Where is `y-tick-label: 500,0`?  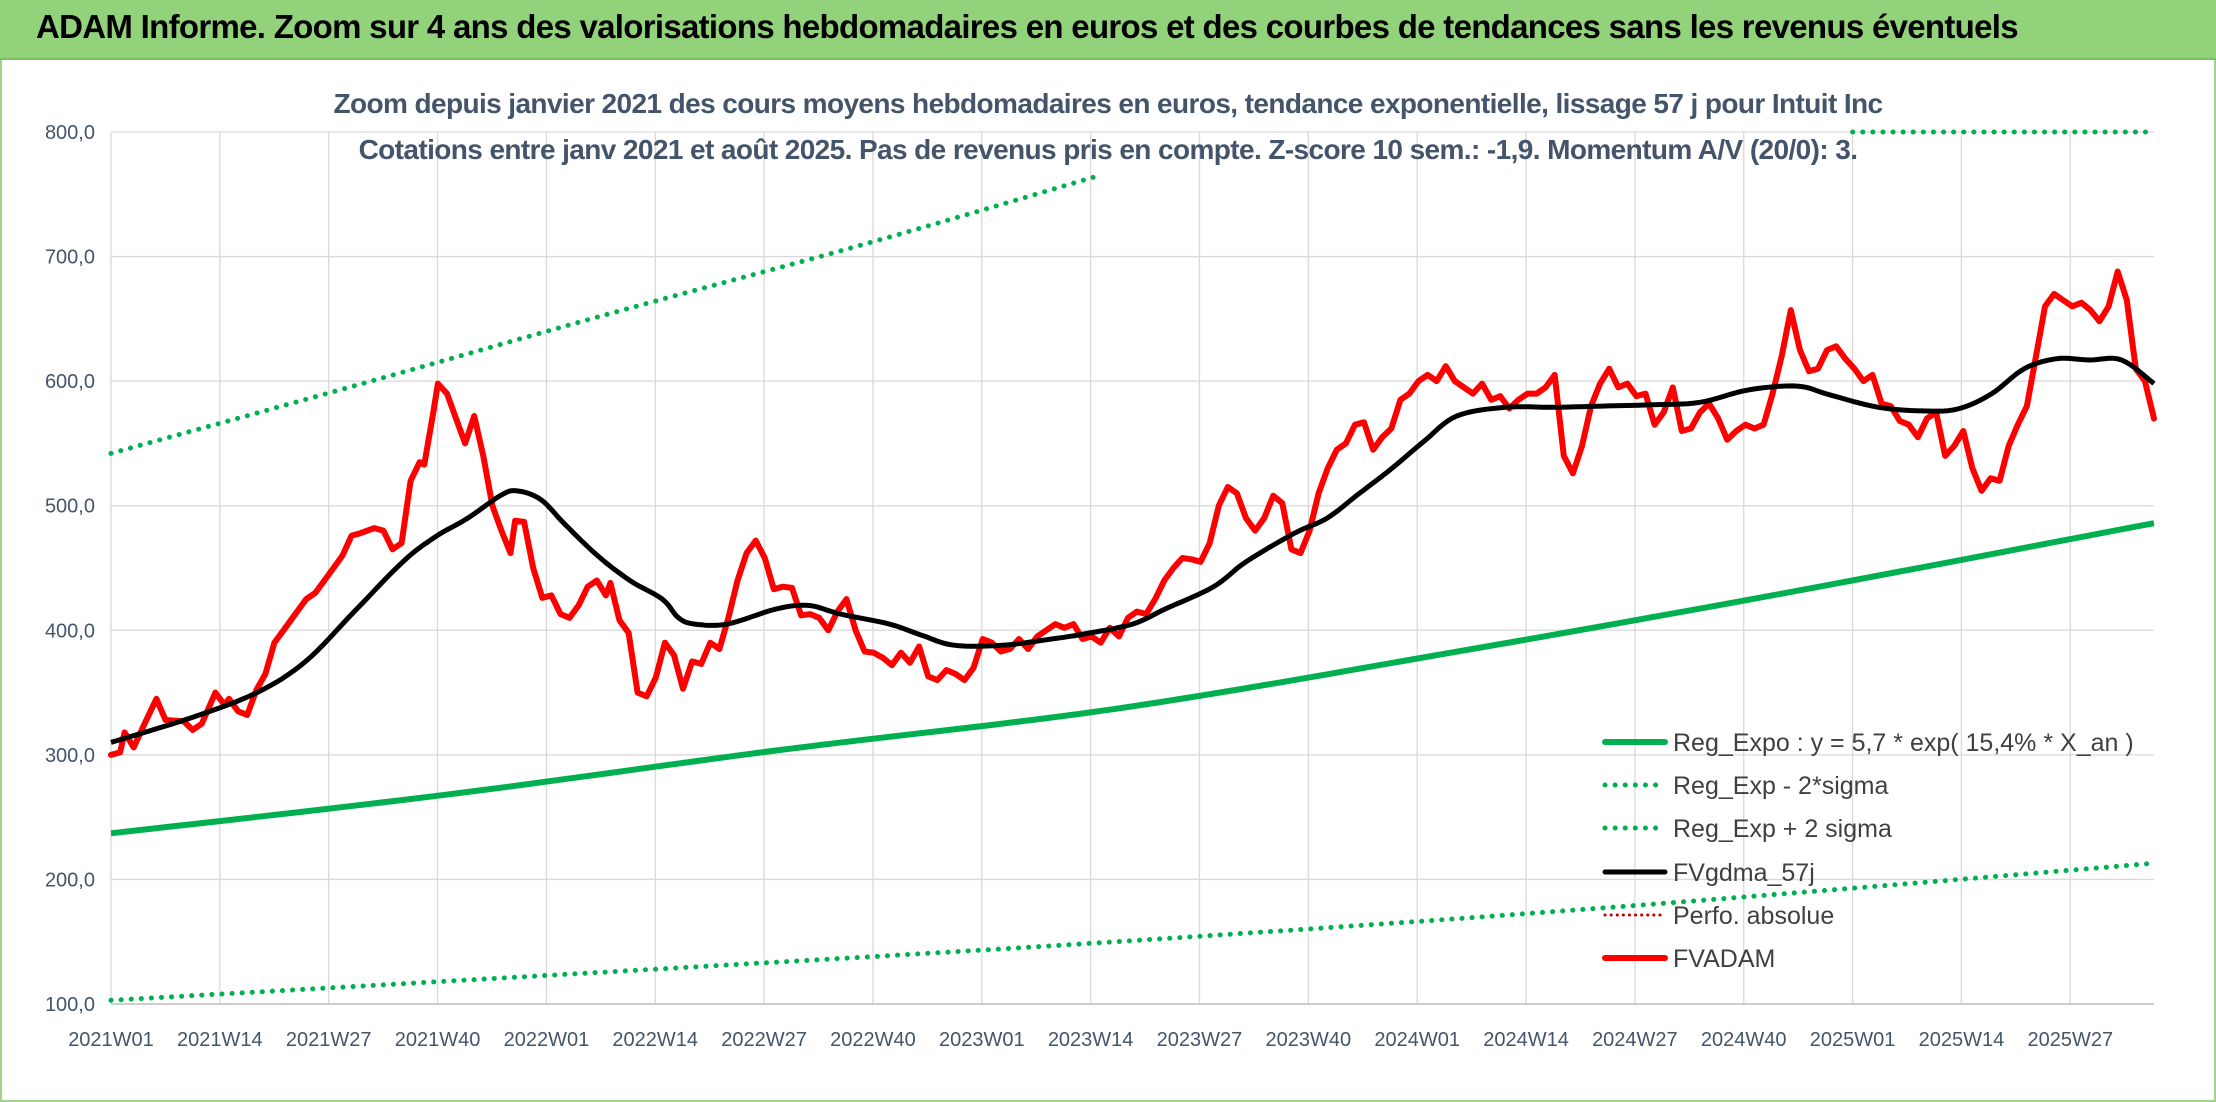
y-tick-label: 500,0 is located at coordinates (70, 507).